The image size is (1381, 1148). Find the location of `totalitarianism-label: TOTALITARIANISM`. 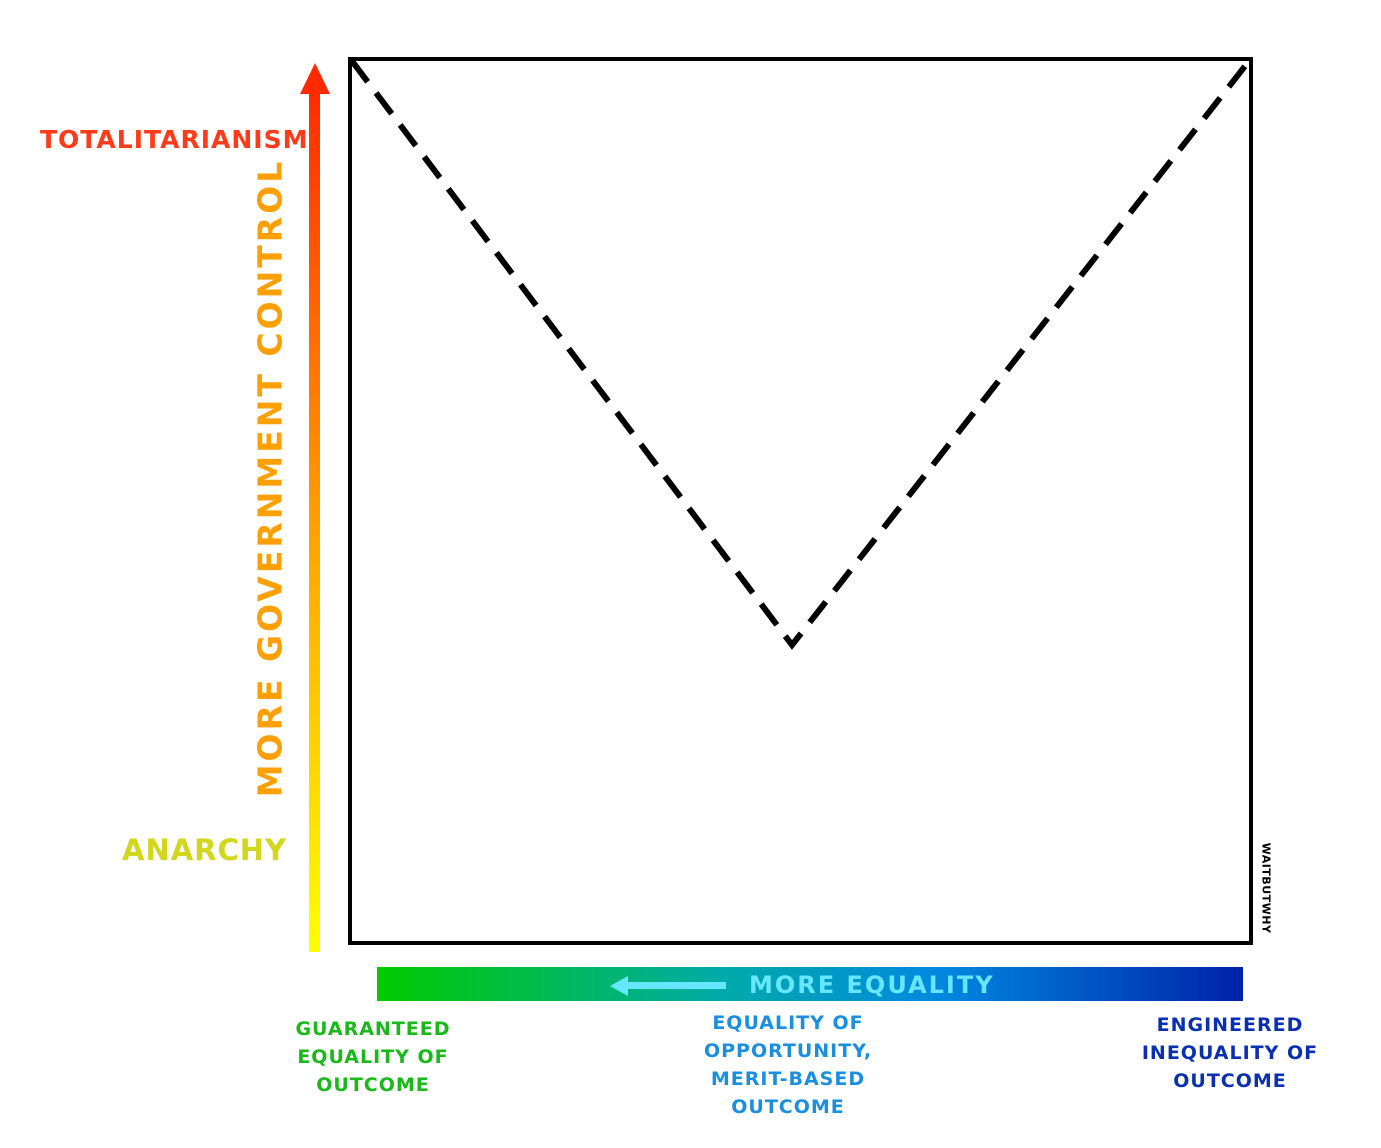

totalitarianism-label: TOTALITARIANISM is located at coordinates (174, 139).